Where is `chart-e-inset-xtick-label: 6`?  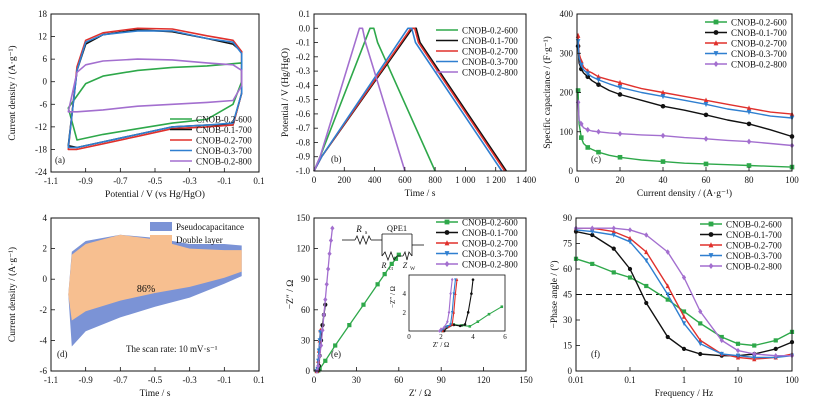
chart-e-inset-xtick-label: 6 is located at coordinates (505, 337).